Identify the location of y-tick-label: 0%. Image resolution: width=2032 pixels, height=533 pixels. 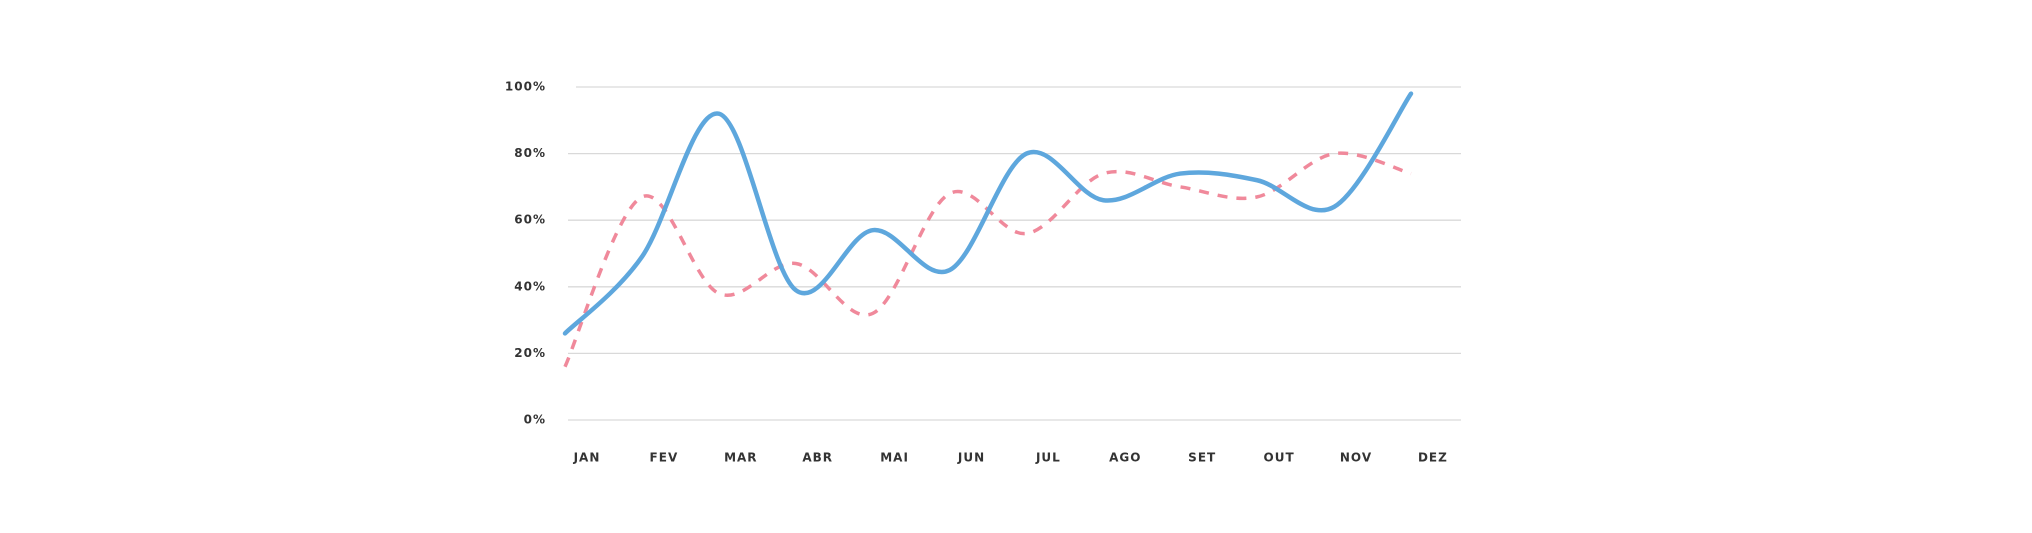
(535, 420).